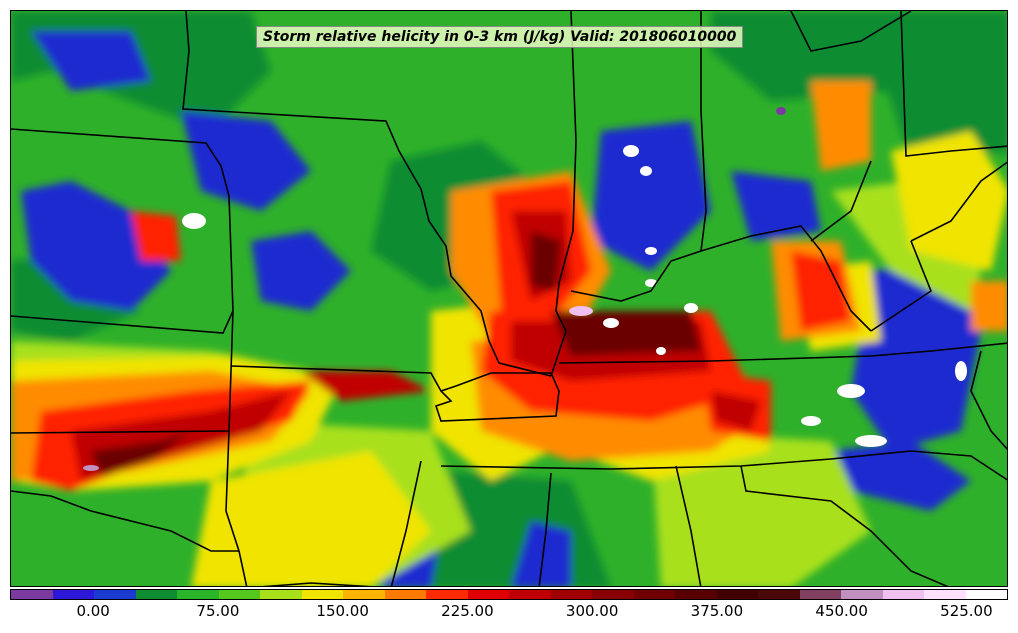 This screenshot has width=1018, height=633. I want to click on colorbar-tick-label: 375.00, so click(717, 611).